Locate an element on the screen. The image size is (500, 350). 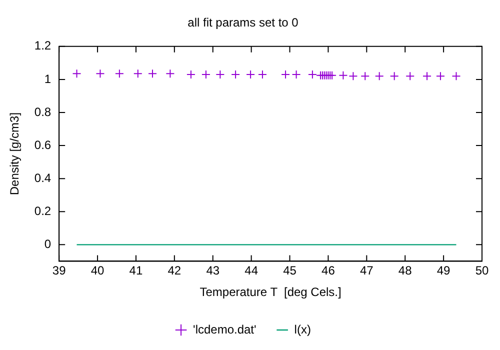
x-tick-label: 43 is located at coordinates (213, 271).